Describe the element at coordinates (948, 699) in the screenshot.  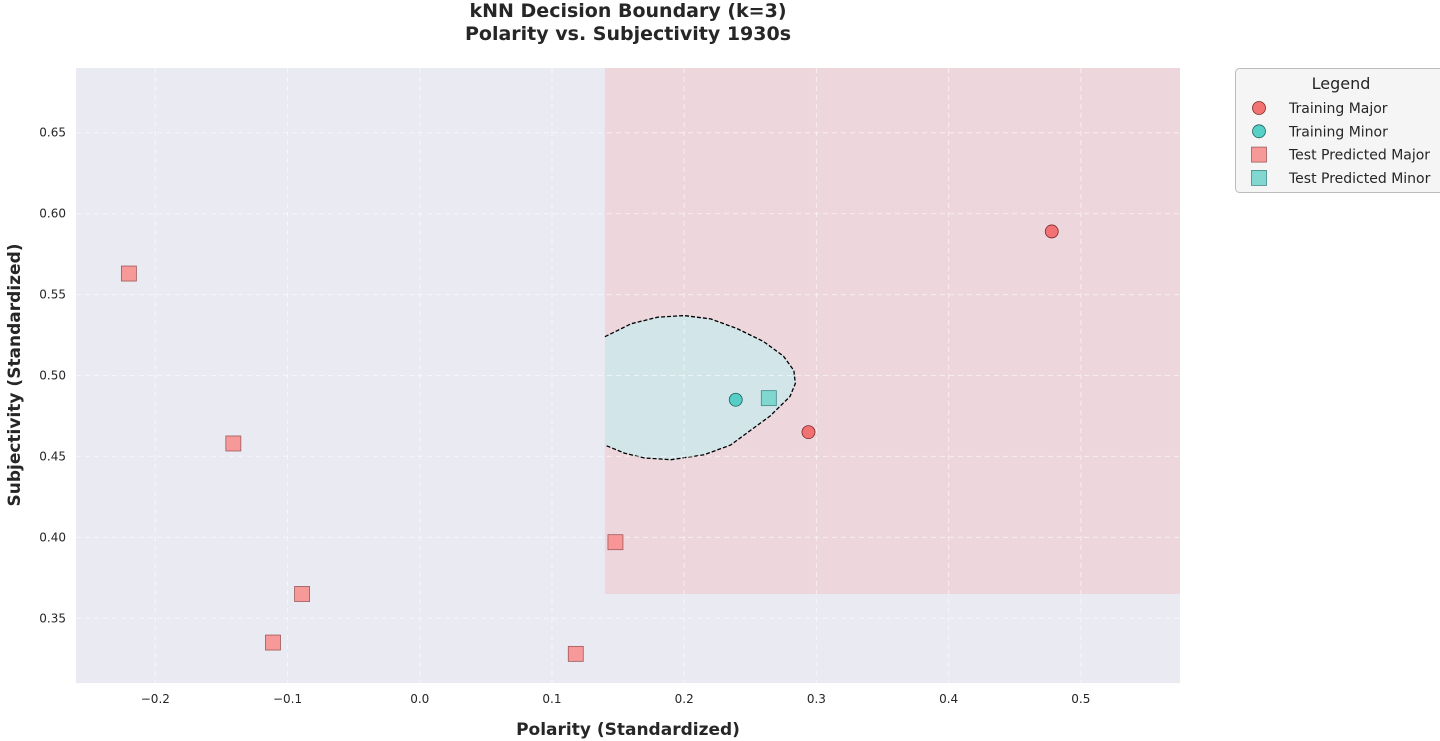
I see `x-tick-label: 0.4` at that location.